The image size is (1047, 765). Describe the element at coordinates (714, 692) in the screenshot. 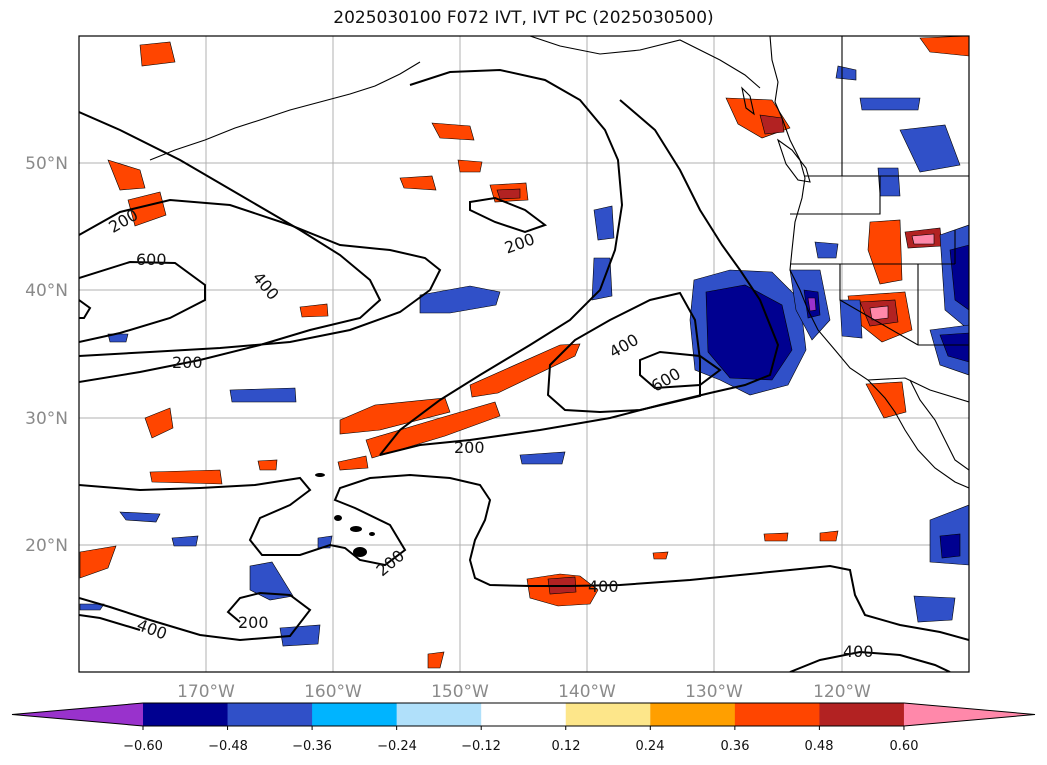

I see `lon-tick-label: 130°W` at that location.